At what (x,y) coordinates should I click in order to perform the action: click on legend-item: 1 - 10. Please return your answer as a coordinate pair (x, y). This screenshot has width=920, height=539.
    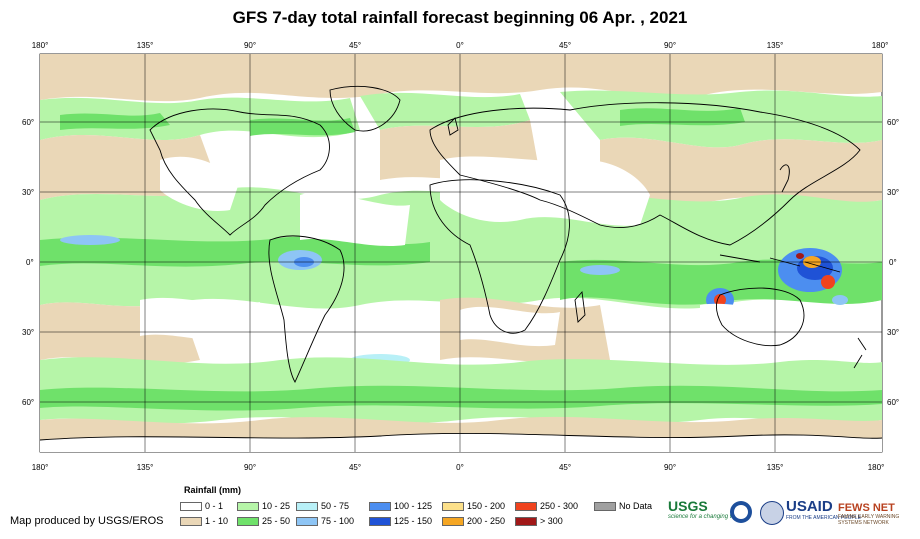
    Looking at the image, I should click on (204, 521).